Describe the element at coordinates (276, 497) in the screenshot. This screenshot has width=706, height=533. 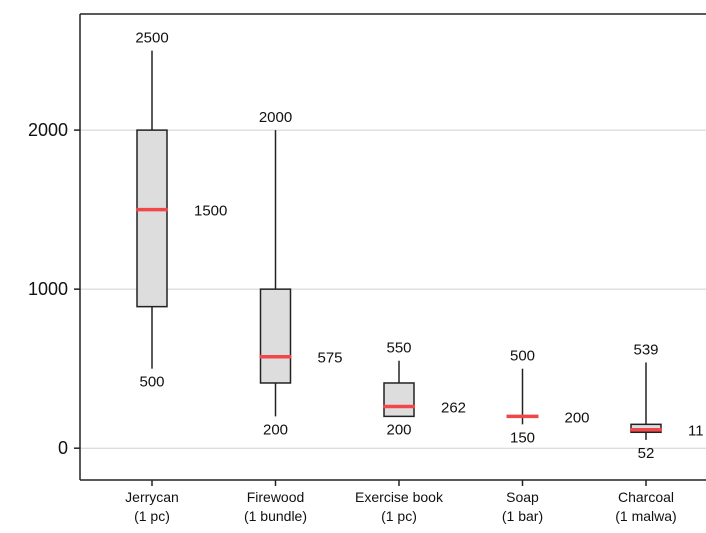
I see `x-tick-label: Firewood` at that location.